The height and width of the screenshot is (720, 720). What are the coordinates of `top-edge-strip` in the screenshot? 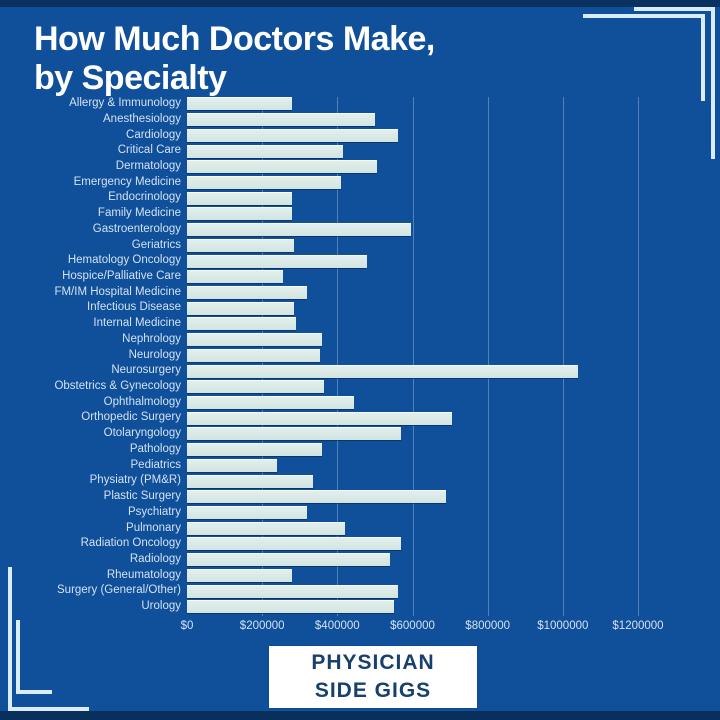 It's located at (360, 3).